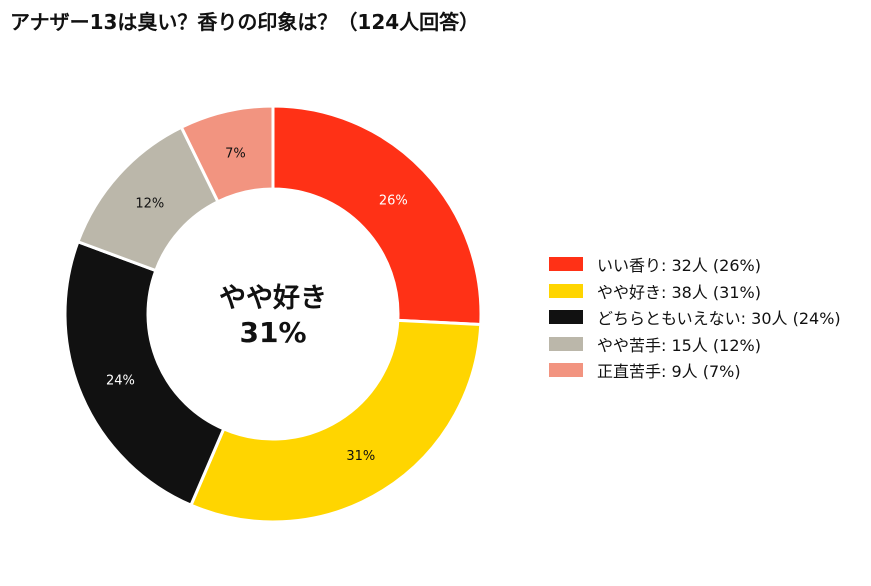 This screenshot has width=871, height=586. What do you see at coordinates (272, 332) in the screenshot?
I see `center-label-percent: 31%` at bounding box center [272, 332].